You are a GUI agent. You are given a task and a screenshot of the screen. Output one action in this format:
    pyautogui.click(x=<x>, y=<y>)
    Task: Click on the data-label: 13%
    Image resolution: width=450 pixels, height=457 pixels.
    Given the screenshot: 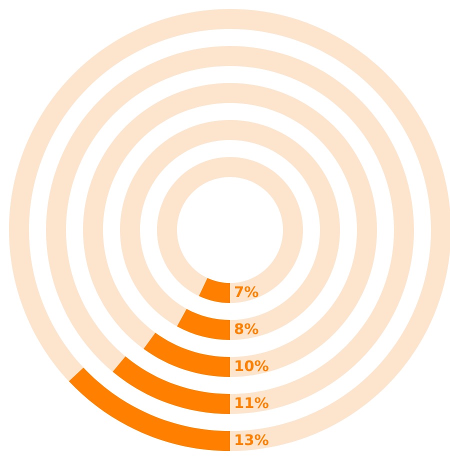 What is the action you would take?
    pyautogui.click(x=252, y=440)
    